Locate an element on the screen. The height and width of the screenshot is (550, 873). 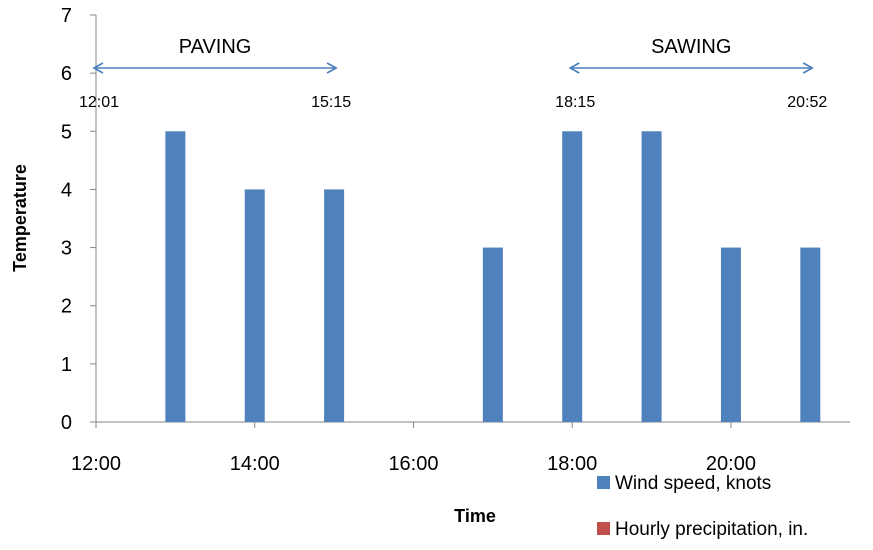
y-tick-label: 3 is located at coordinates (66, 249).